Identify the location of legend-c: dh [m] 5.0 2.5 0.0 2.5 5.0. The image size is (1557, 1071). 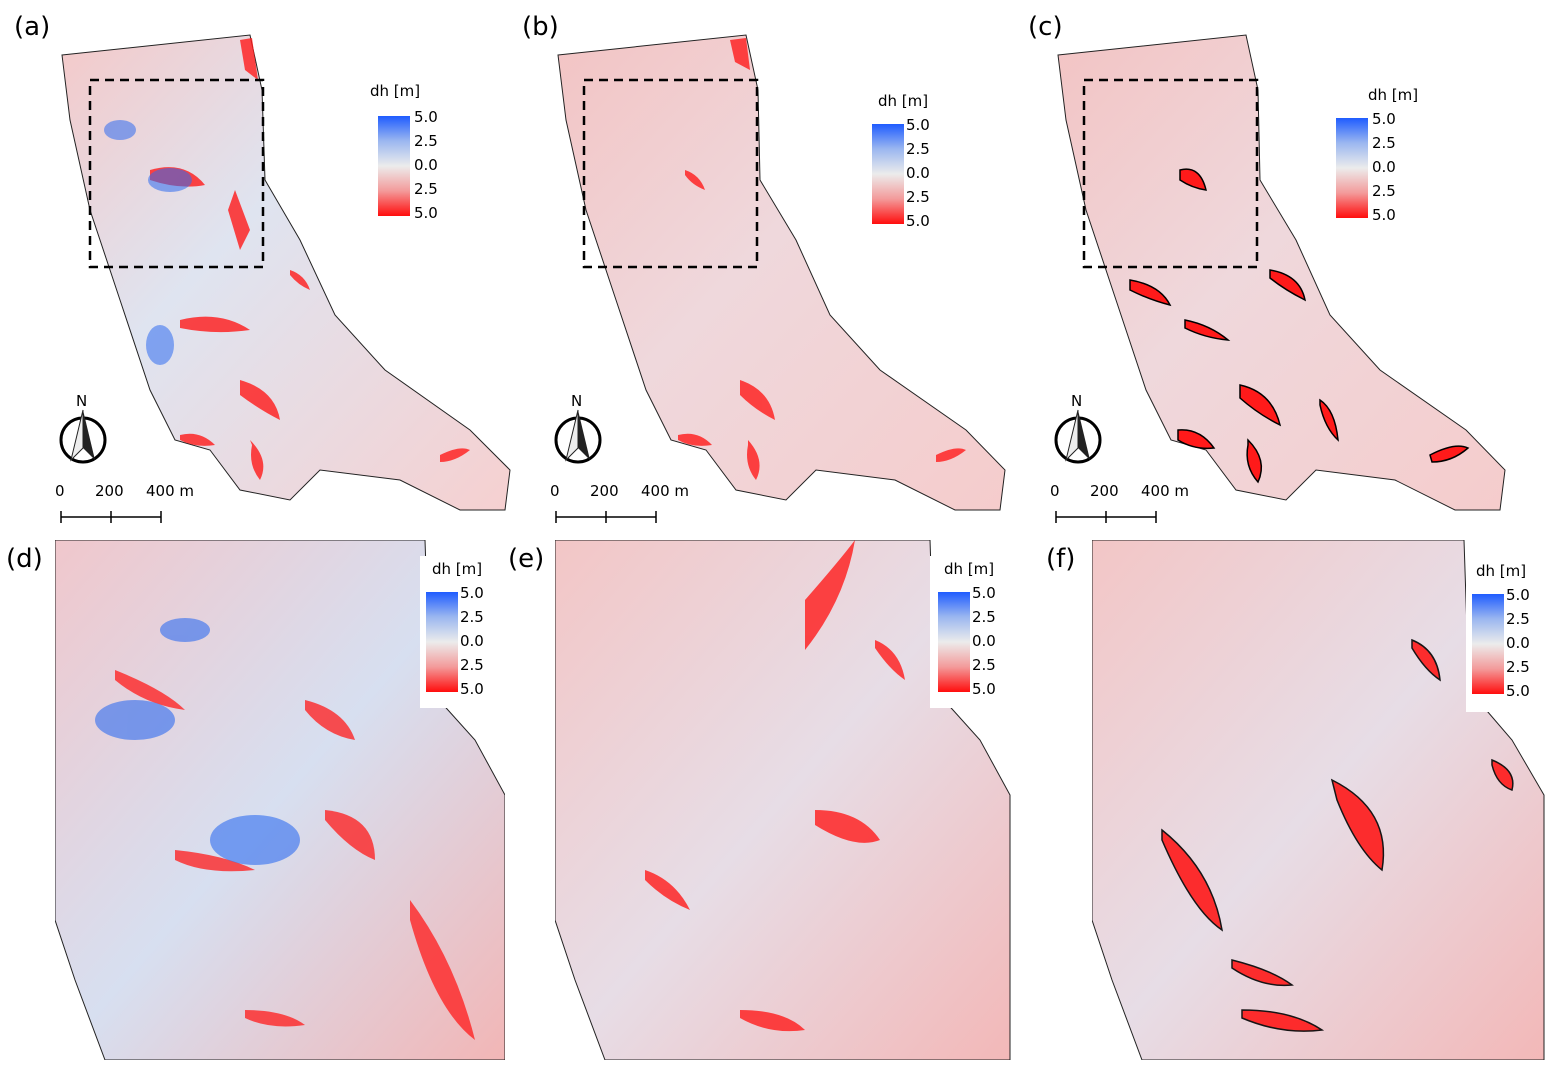
(1375, 157).